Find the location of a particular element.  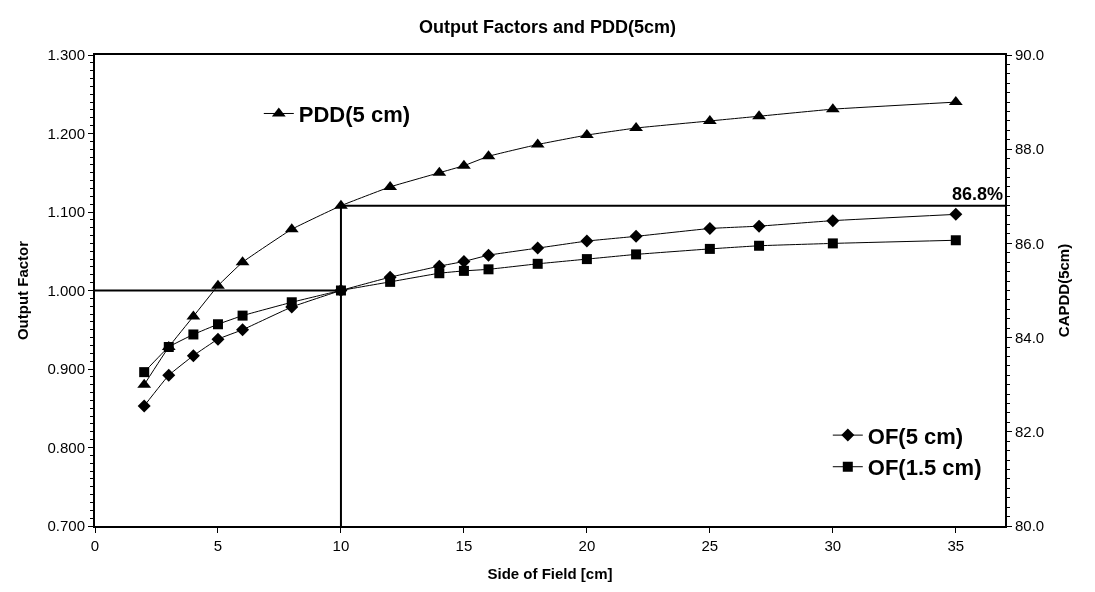

y-tick-label: 1.100 is located at coordinates (66, 212).